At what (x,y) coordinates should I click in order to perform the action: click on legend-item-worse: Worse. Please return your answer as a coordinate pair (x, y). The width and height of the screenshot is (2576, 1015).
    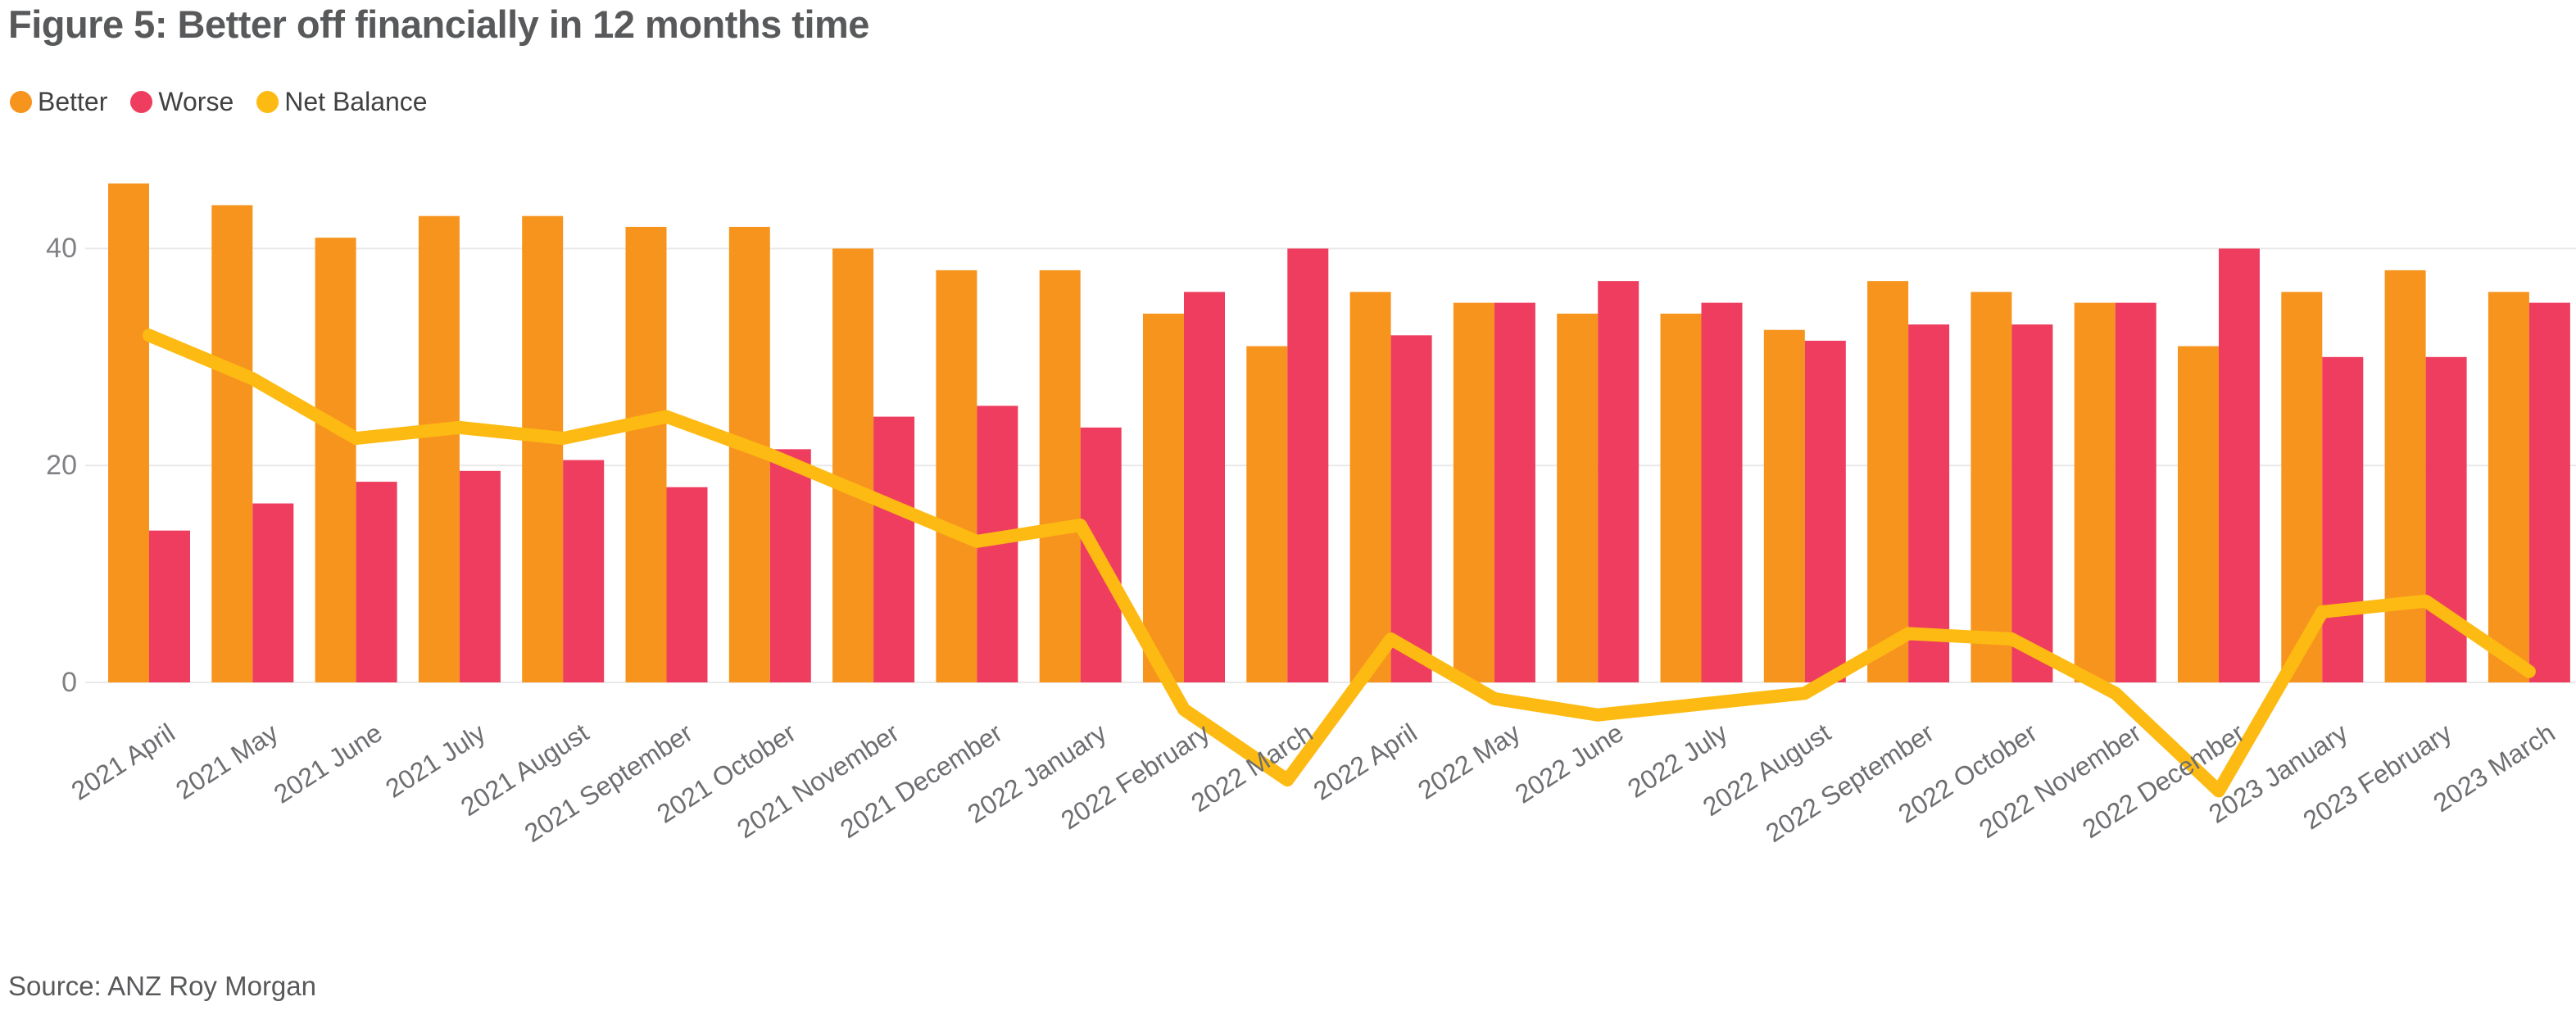
    Looking at the image, I should click on (182, 102).